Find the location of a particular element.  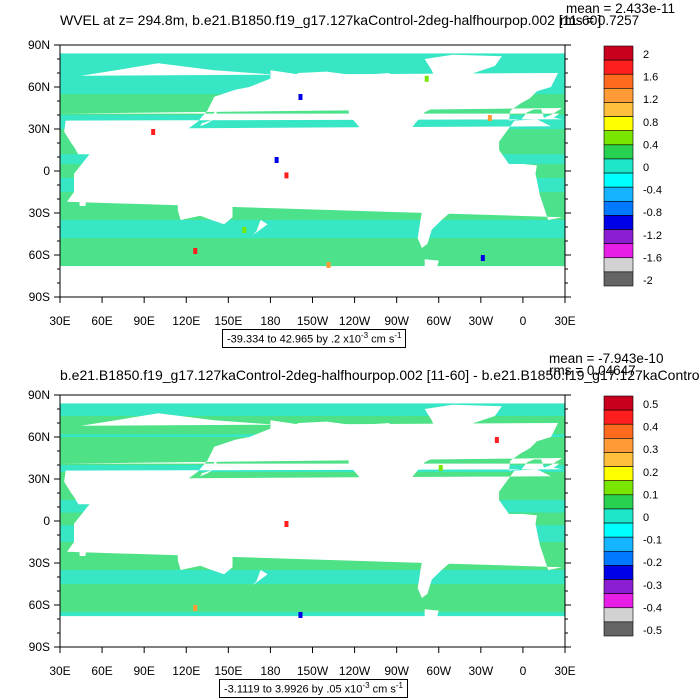

colorbar-label: -0.5 is located at coordinates (652, 631).